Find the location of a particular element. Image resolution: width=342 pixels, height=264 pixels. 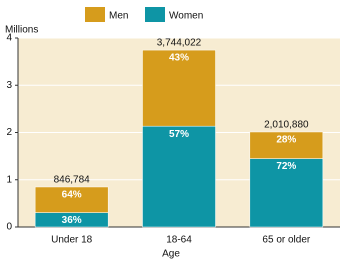

legend-label: Men is located at coordinates (118, 16).